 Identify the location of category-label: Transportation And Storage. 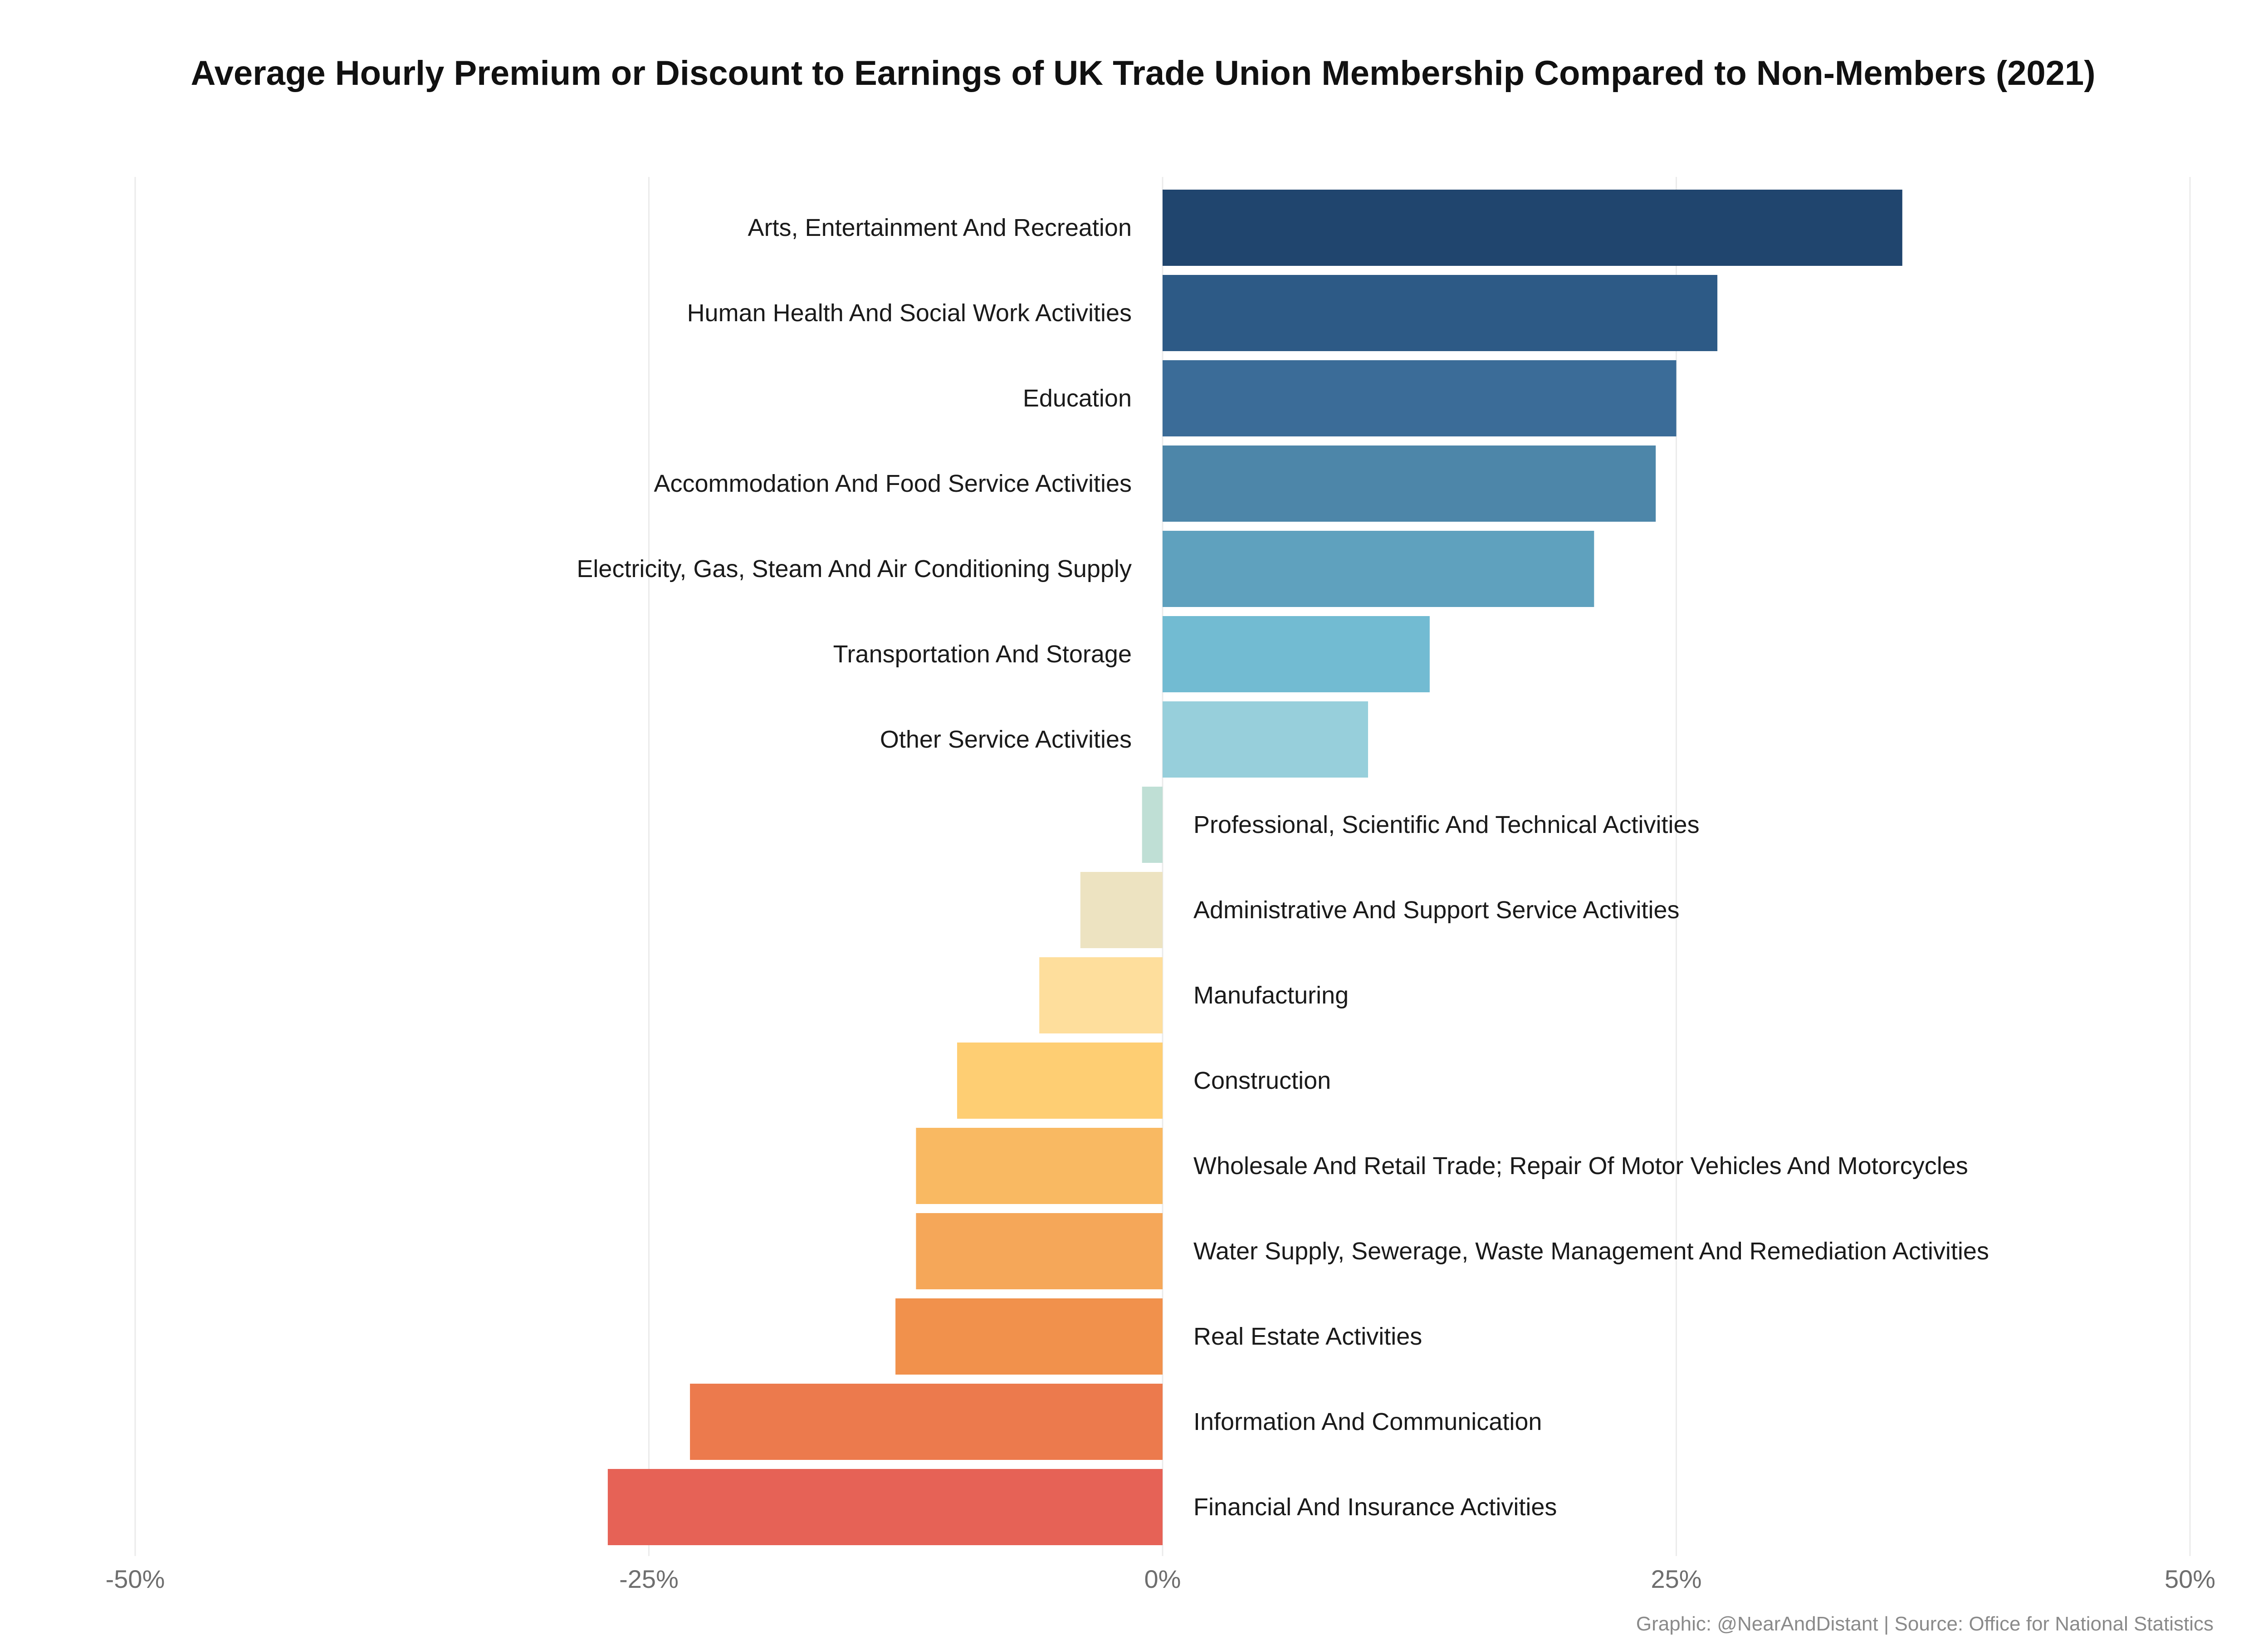
(983, 654).